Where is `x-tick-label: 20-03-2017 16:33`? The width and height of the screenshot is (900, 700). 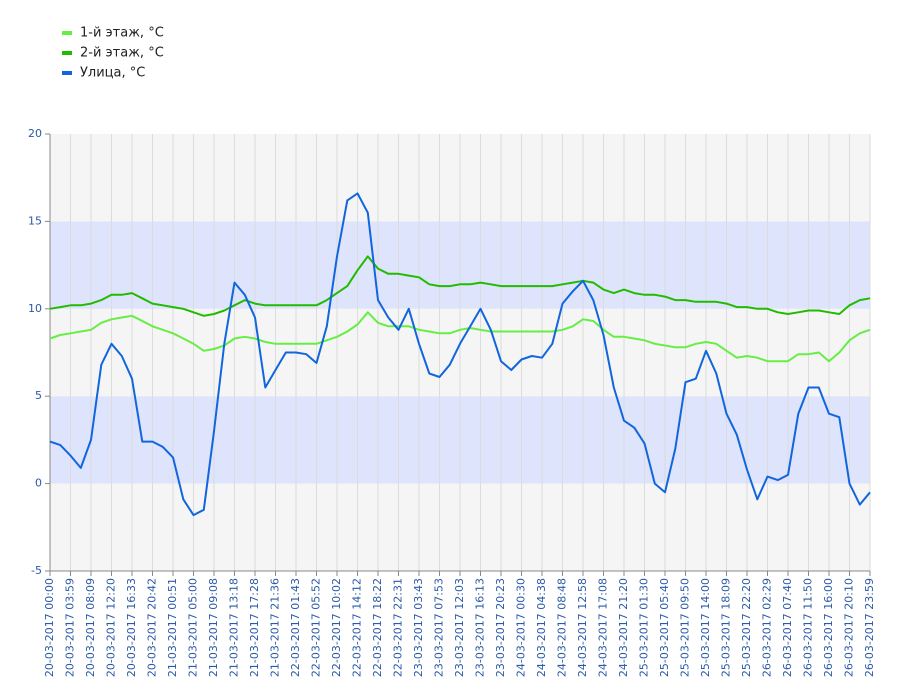 x-tick-label: 20-03-2017 16:33 is located at coordinates (131, 627).